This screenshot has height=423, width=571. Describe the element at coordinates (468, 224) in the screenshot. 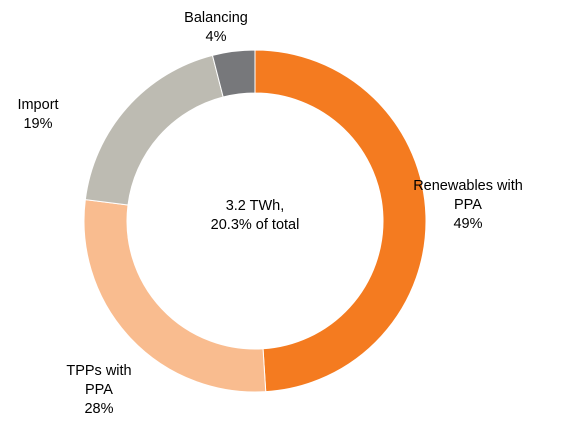

I see `value-label: 49%` at that location.